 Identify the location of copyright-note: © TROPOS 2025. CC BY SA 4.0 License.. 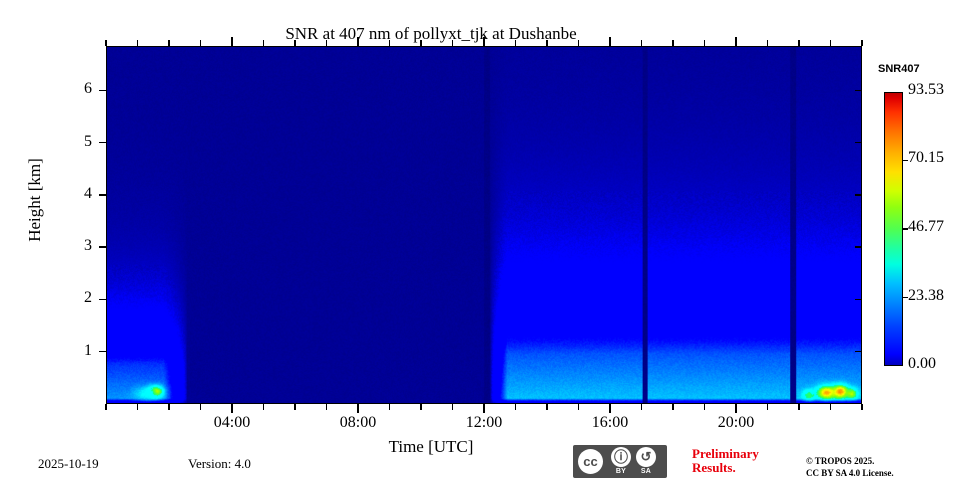
(850, 467).